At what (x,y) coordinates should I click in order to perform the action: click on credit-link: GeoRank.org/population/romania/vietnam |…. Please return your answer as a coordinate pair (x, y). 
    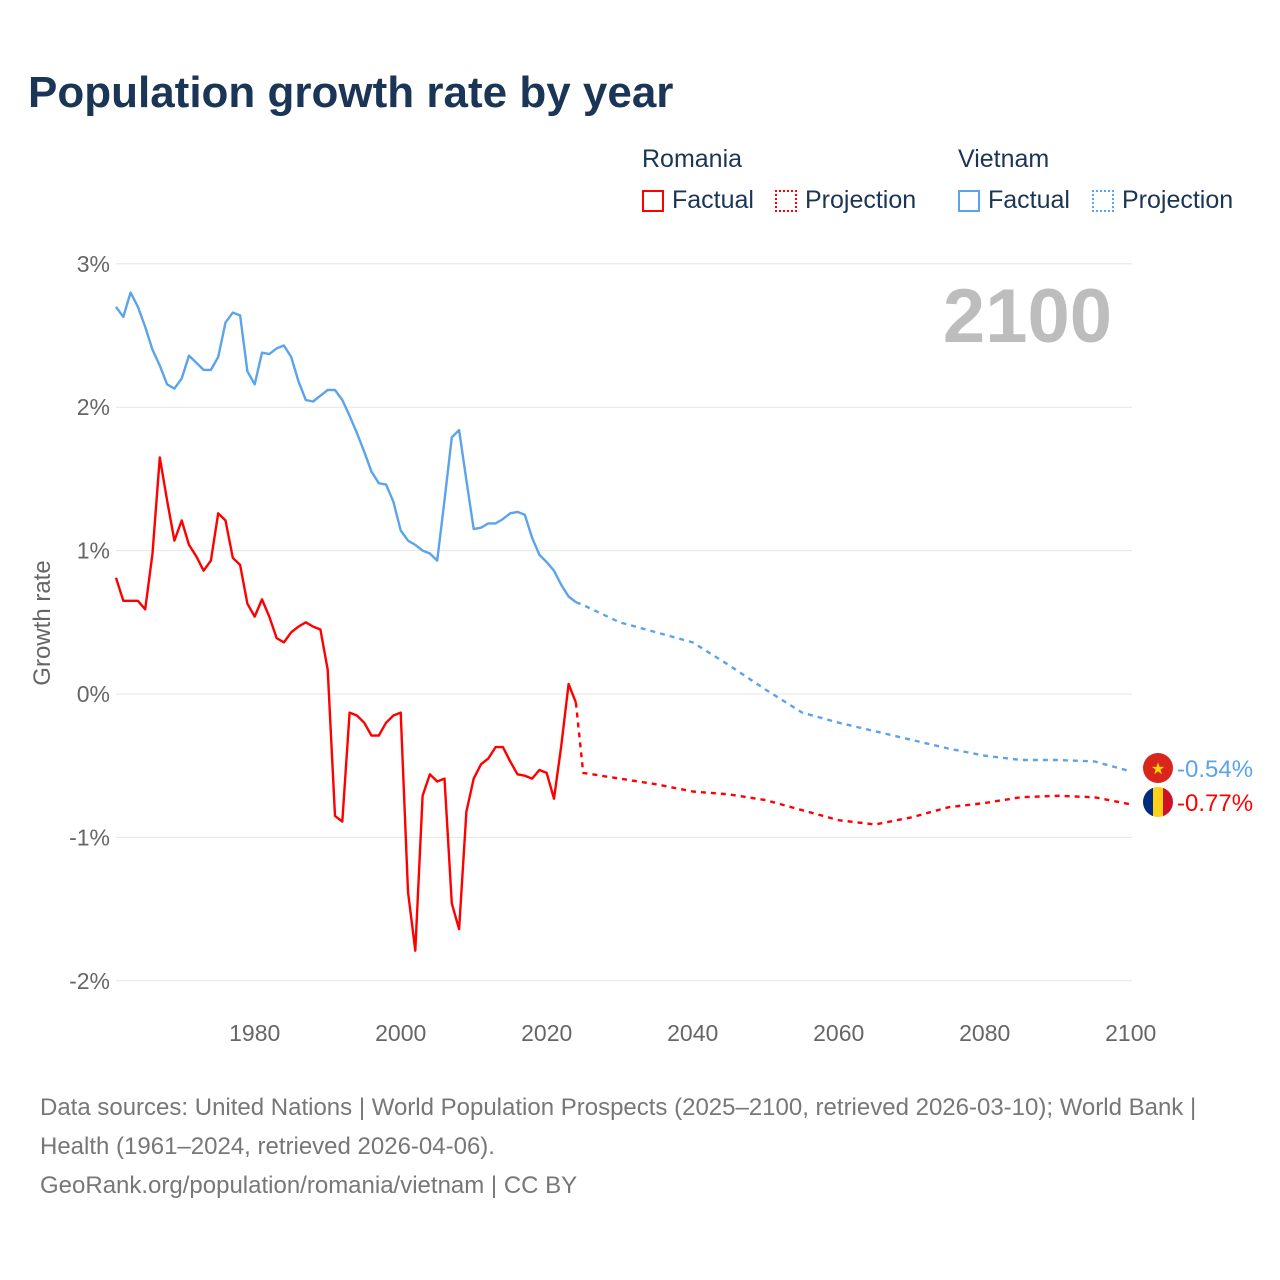
    Looking at the image, I should click on (309, 1185).